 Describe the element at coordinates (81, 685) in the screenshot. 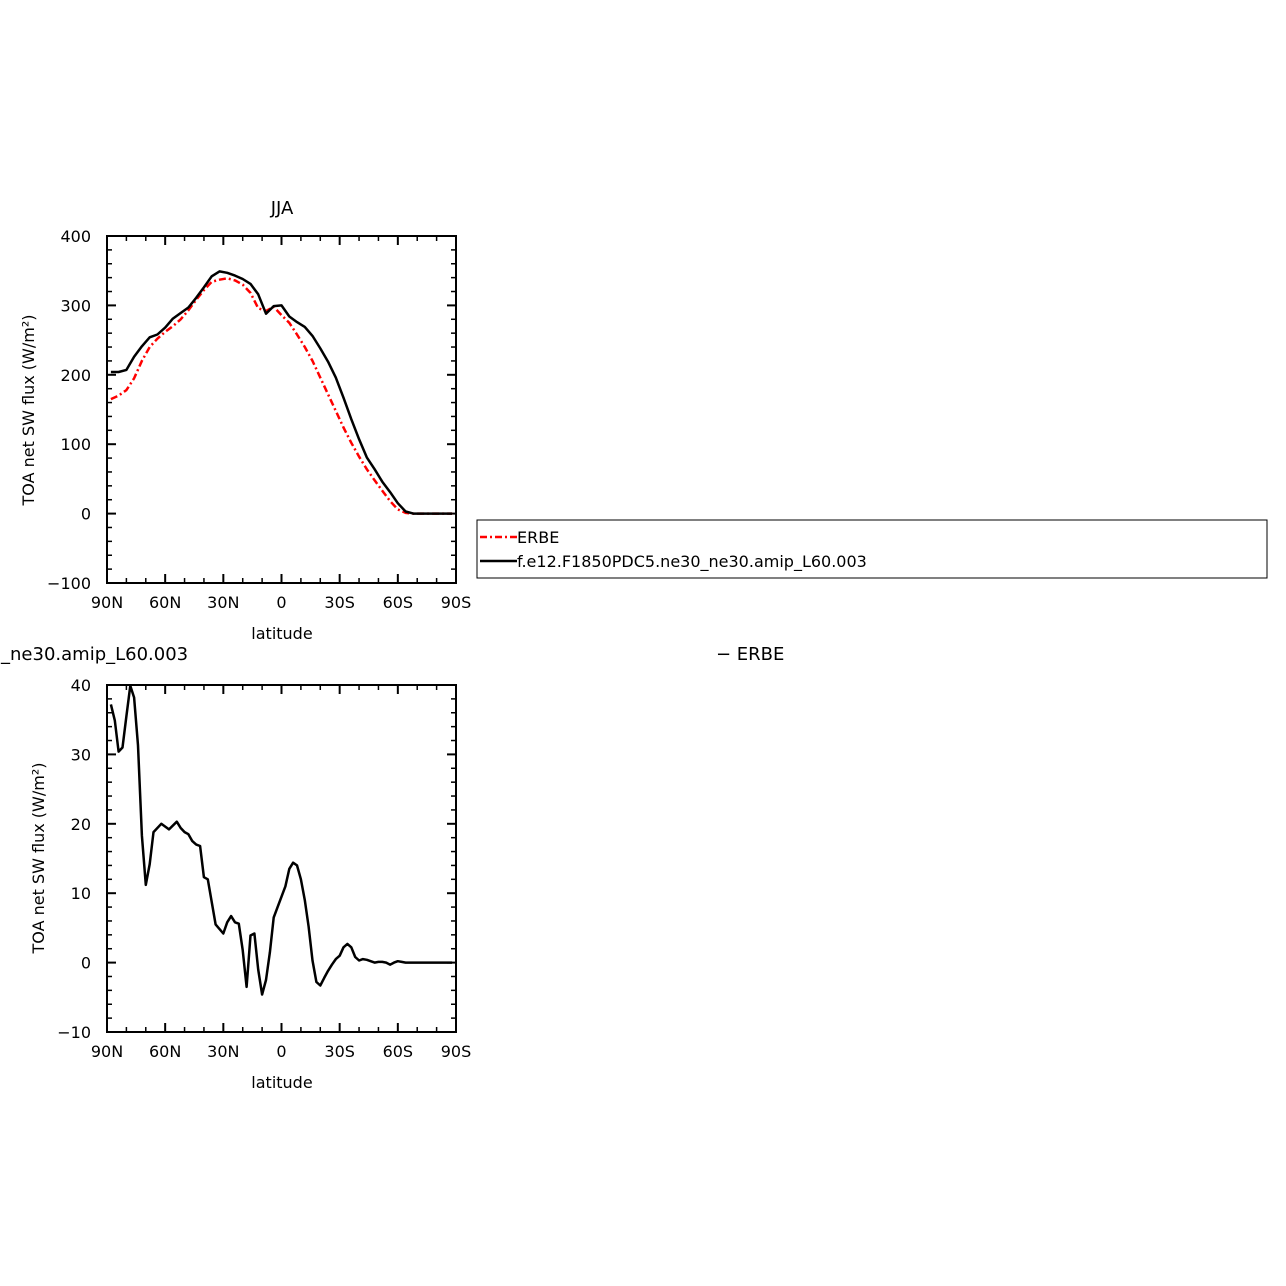

I see `y-tick-label: 40` at that location.